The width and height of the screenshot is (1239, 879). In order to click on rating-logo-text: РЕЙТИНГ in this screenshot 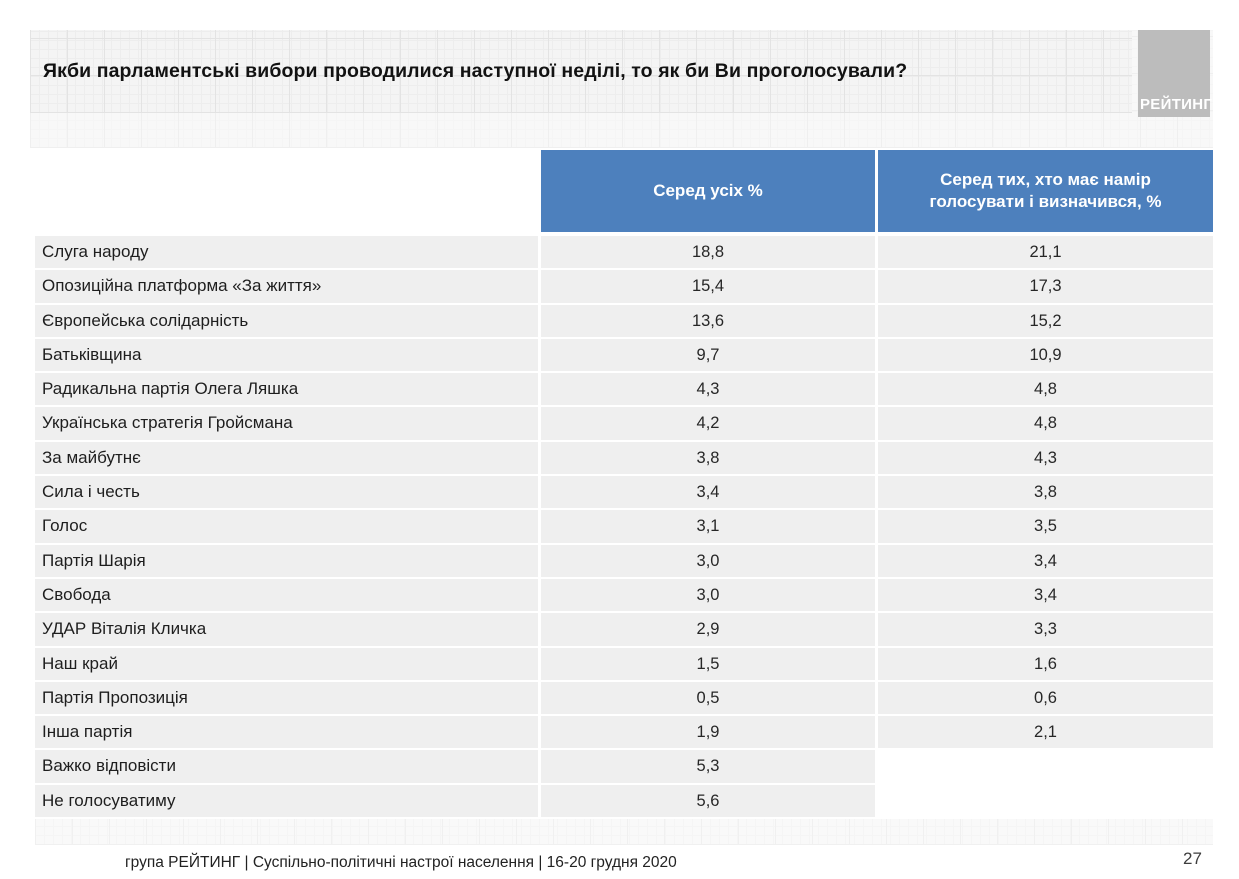, I will do `click(1176, 104)`.